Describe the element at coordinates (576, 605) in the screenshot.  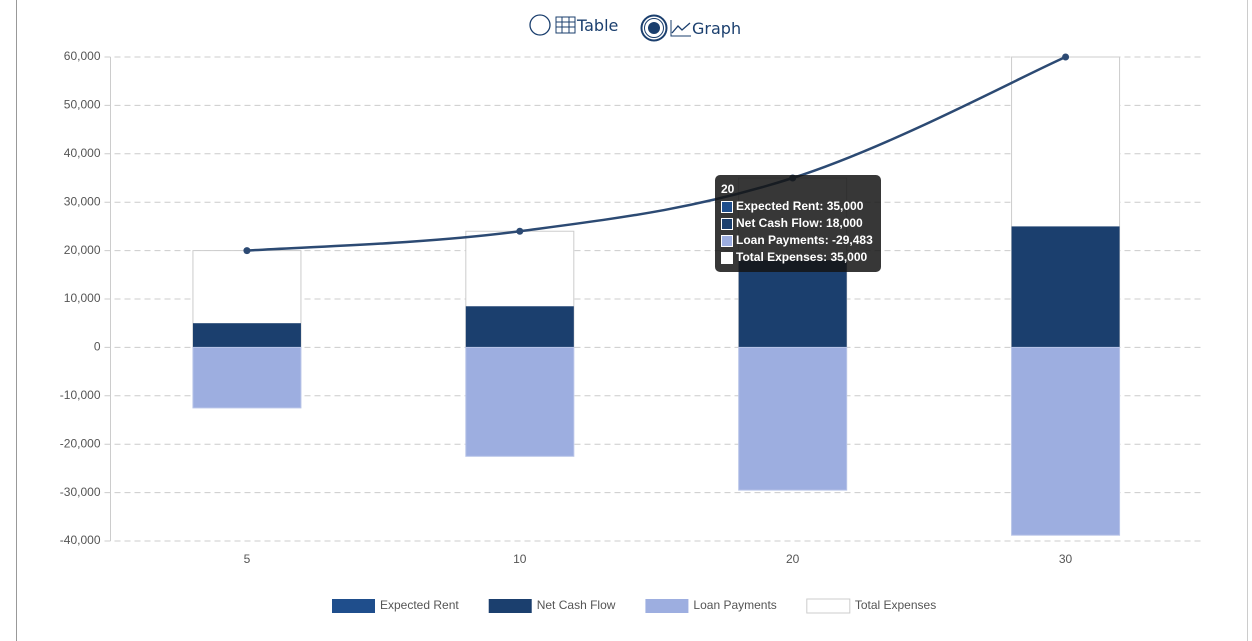
I see `legend-label: Net Cash Flow` at that location.